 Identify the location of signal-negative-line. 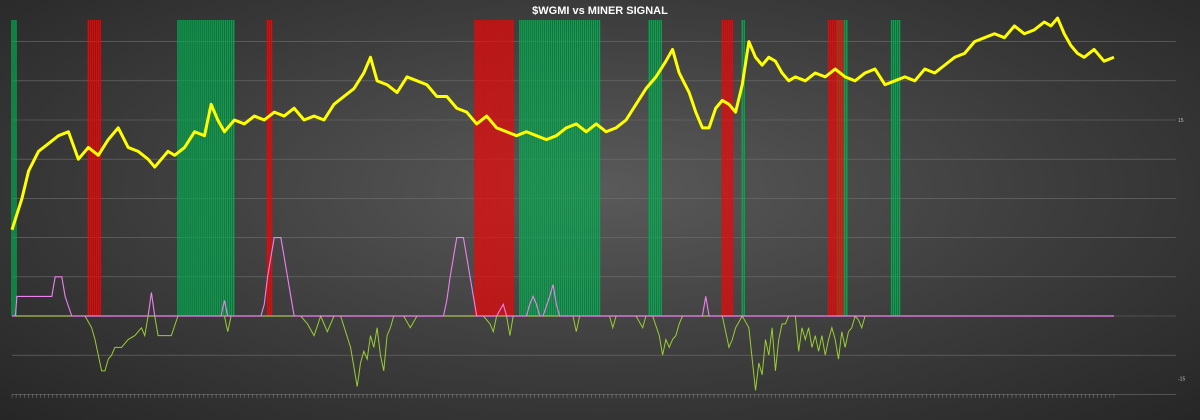
(439, 352).